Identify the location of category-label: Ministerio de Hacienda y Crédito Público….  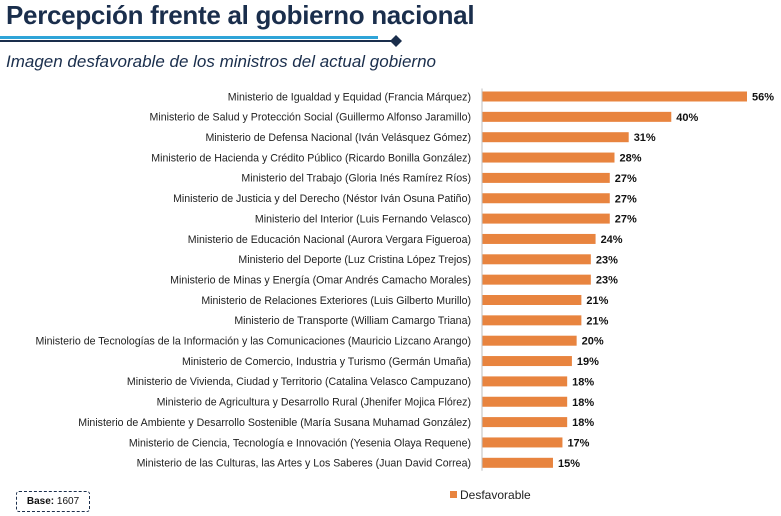
(311, 158).